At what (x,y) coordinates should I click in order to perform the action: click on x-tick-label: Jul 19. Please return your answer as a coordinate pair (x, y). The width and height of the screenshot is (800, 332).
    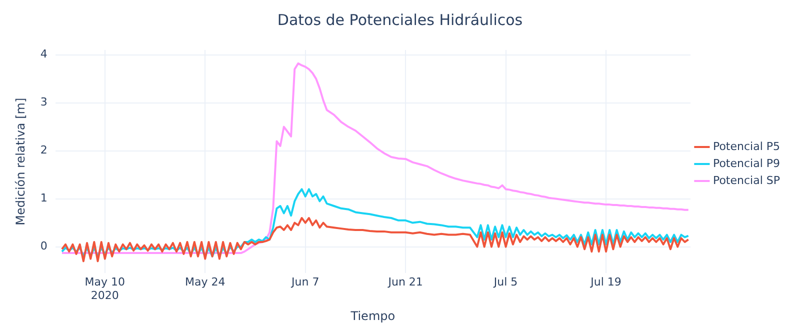
    Looking at the image, I should click on (606, 282).